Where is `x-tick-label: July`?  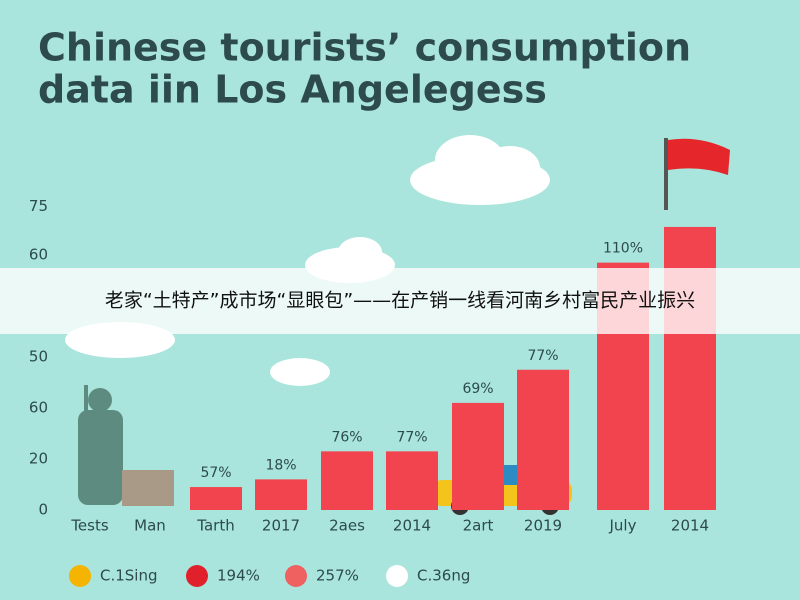 x-tick-label: July is located at coordinates (623, 526).